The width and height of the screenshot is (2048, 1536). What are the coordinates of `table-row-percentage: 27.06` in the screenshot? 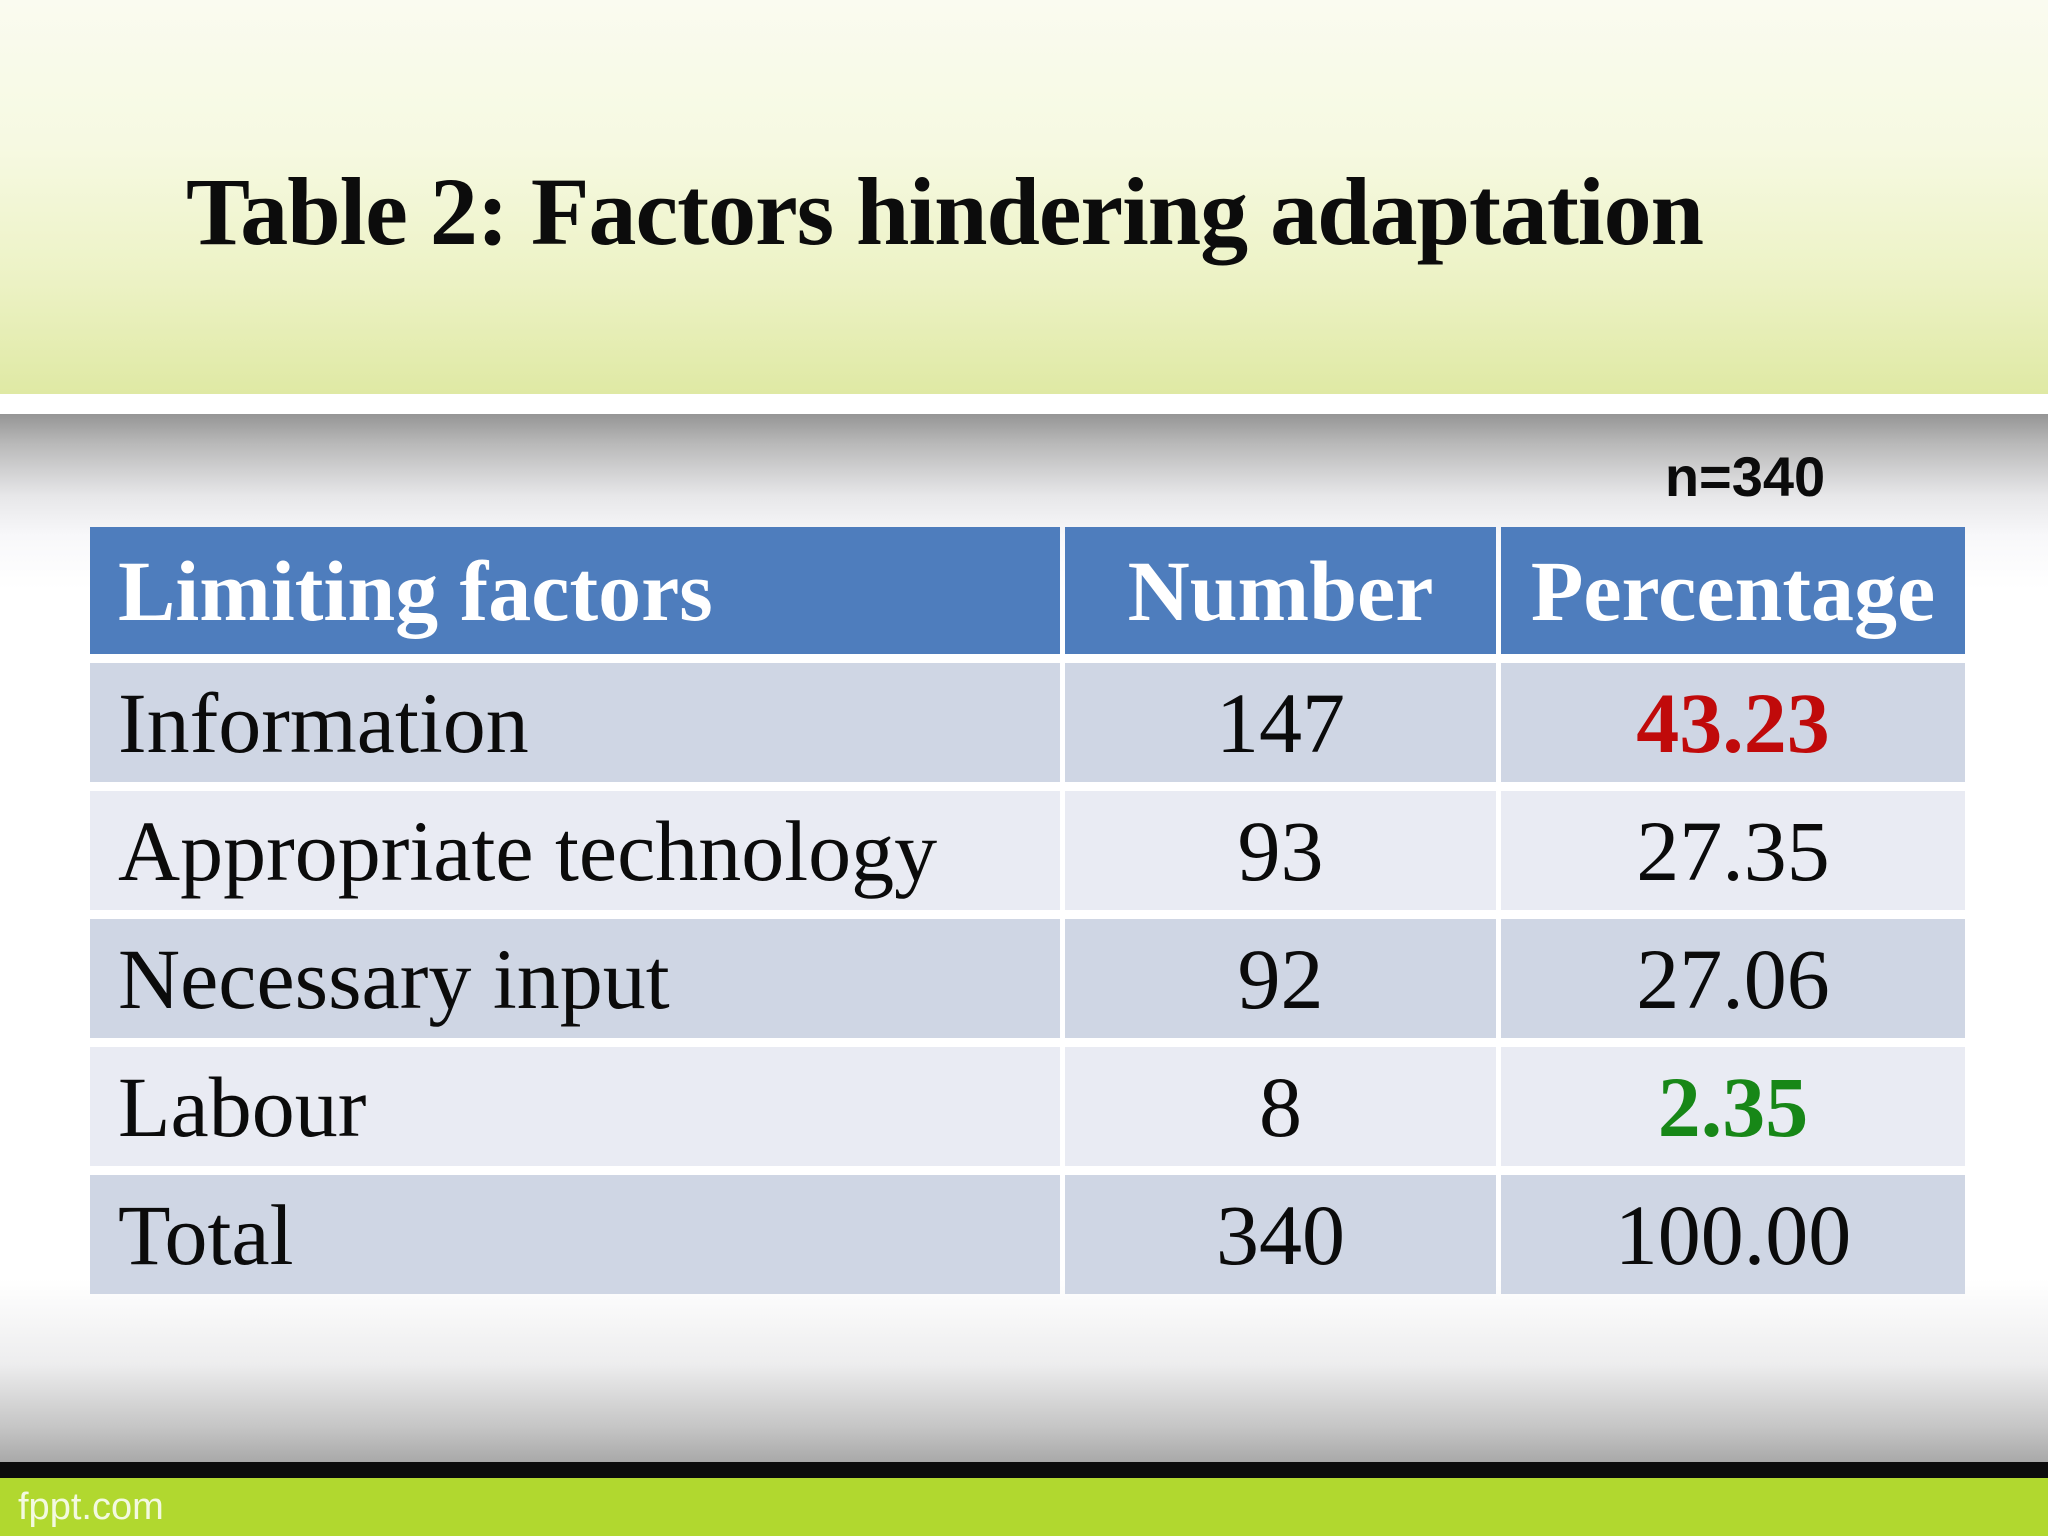 It's located at (1733, 978).